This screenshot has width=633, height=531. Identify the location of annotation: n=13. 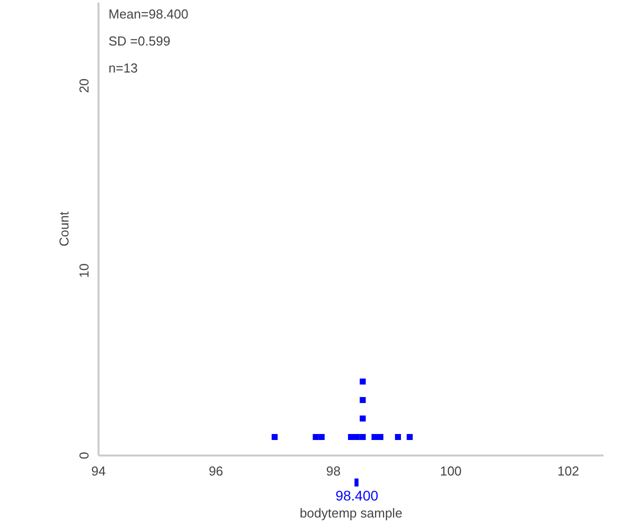
(123, 68).